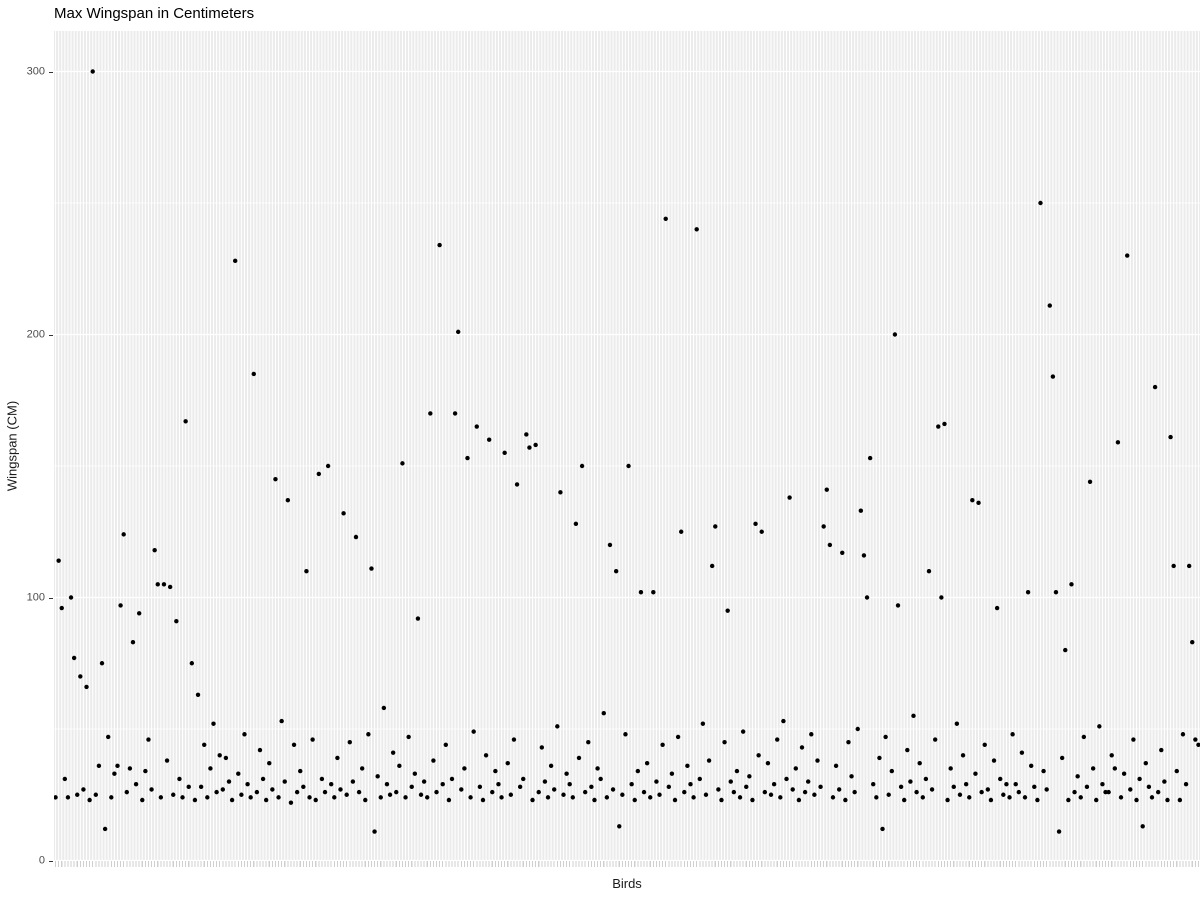 This screenshot has height=900, width=1200. I want to click on x-axis-category-ticks, so click(627, 864).